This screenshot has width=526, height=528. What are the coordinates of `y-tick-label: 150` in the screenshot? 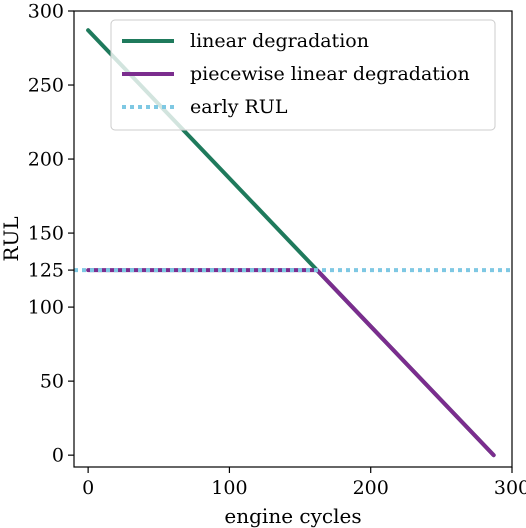 It's located at (46, 234).